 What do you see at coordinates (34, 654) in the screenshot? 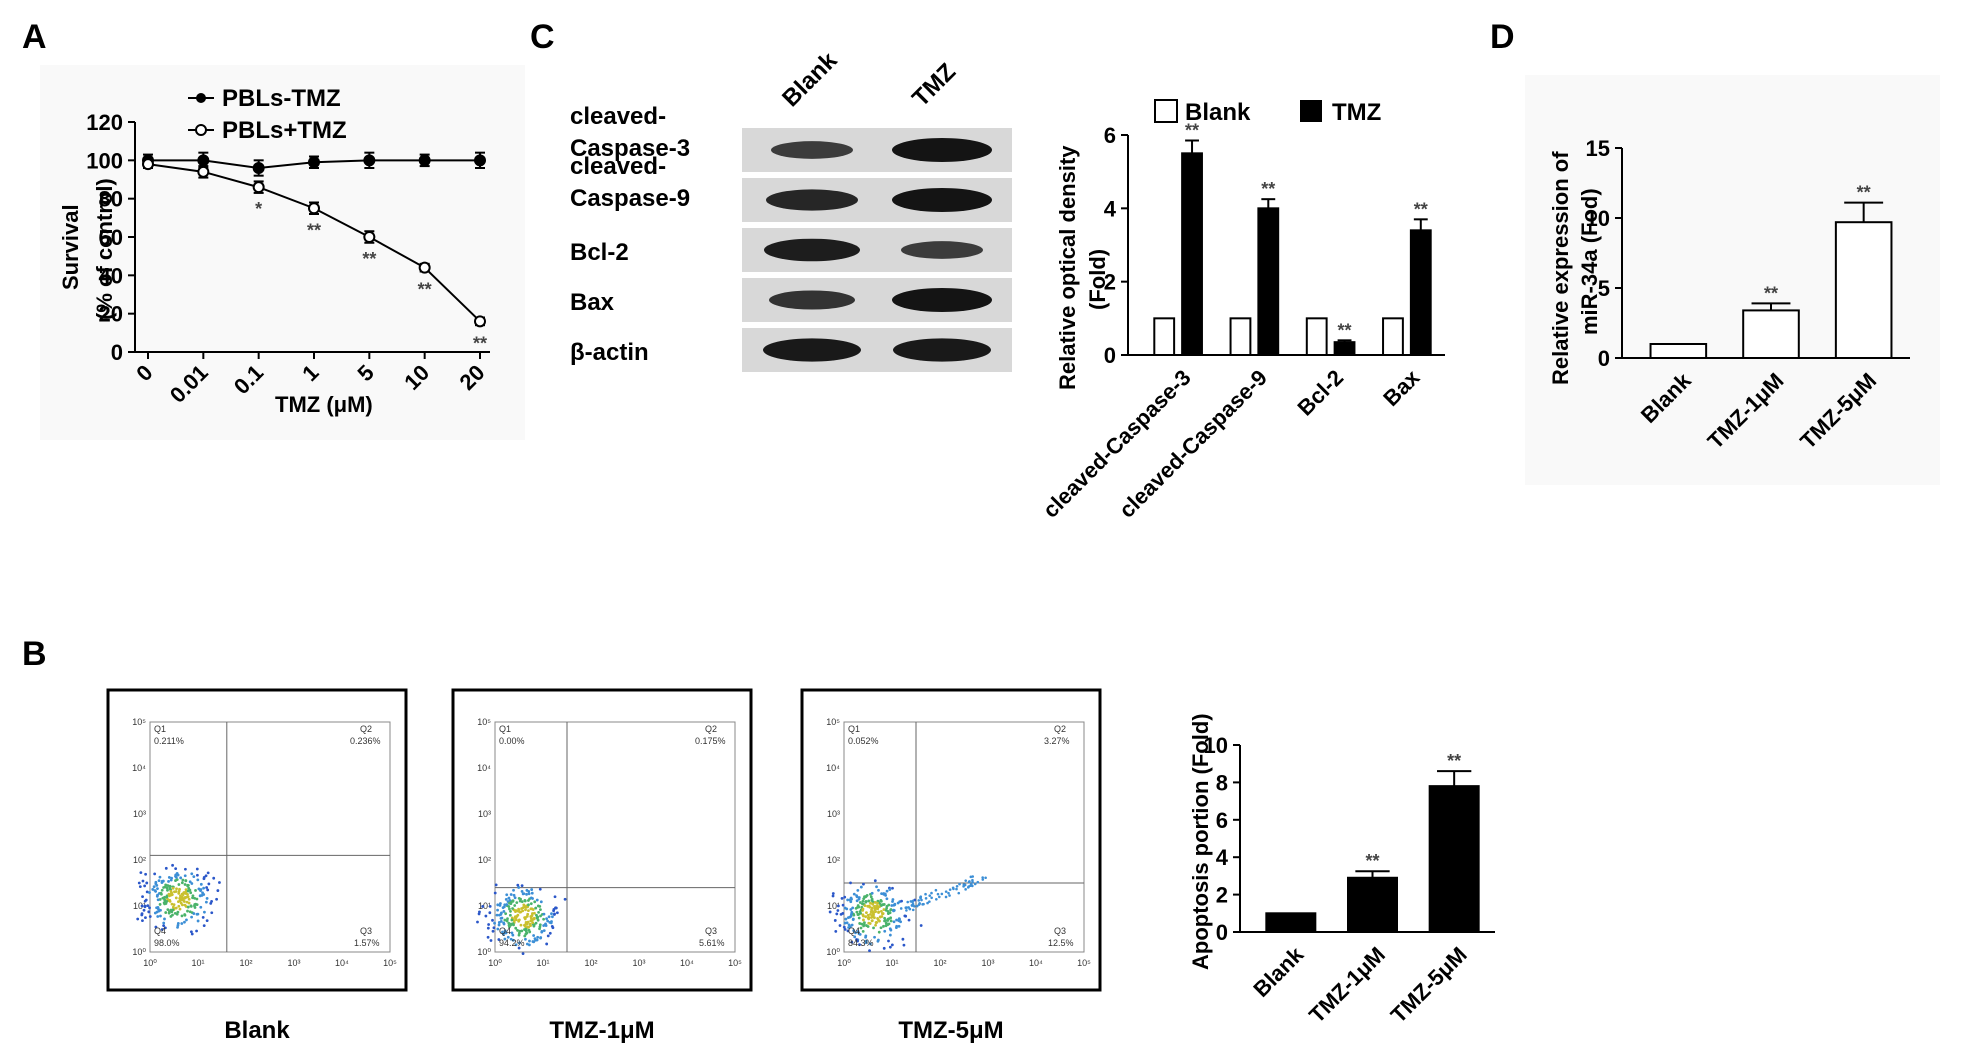
I see `panel-label-b: B` at bounding box center [34, 654].